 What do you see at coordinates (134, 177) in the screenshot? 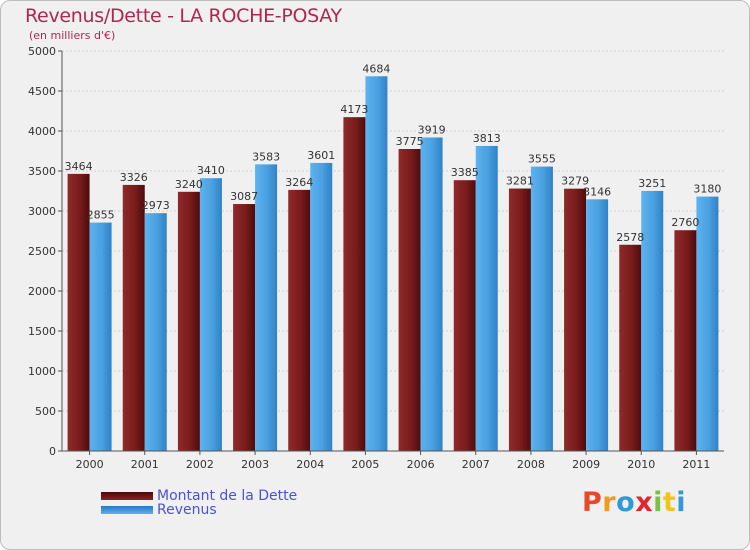
I see `data-label-dette: 3326` at bounding box center [134, 177].